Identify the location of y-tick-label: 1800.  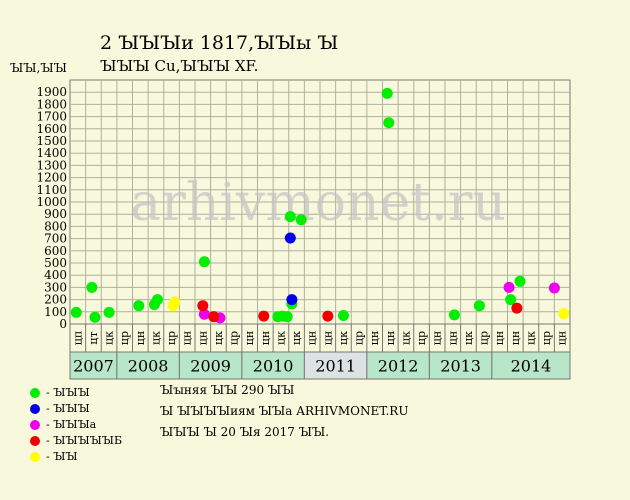
(51, 104).